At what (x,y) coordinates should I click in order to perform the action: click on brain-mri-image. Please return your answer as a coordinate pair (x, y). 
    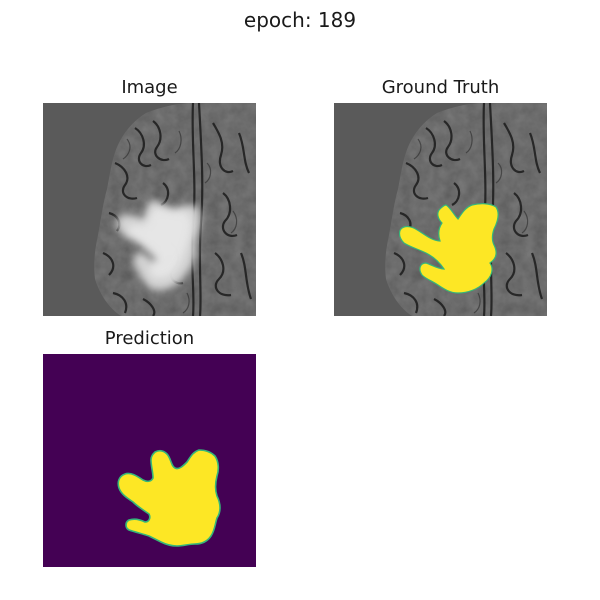
    Looking at the image, I should click on (149, 209).